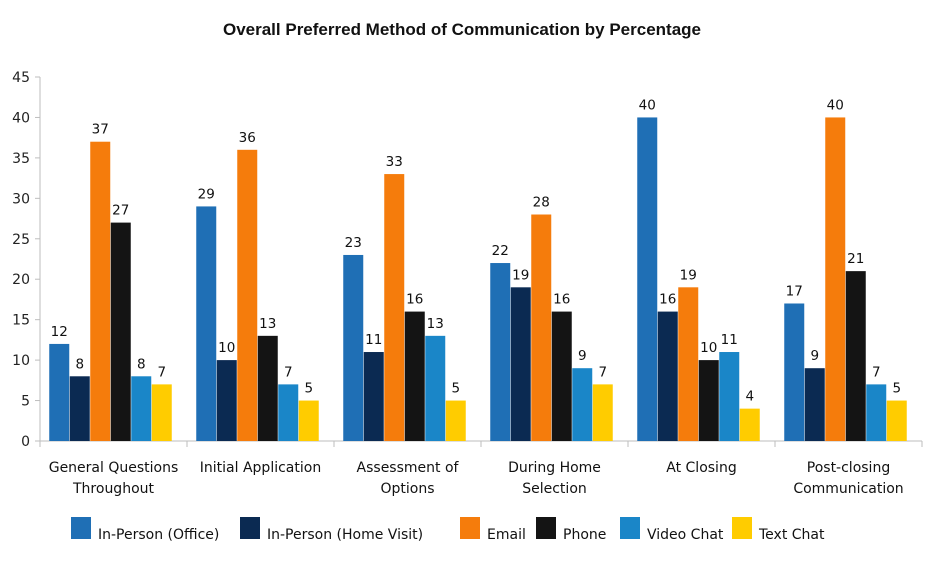 This screenshot has width=930, height=574. Describe the element at coordinates (21, 240) in the screenshot. I see `y-tick-label: 25` at that location.